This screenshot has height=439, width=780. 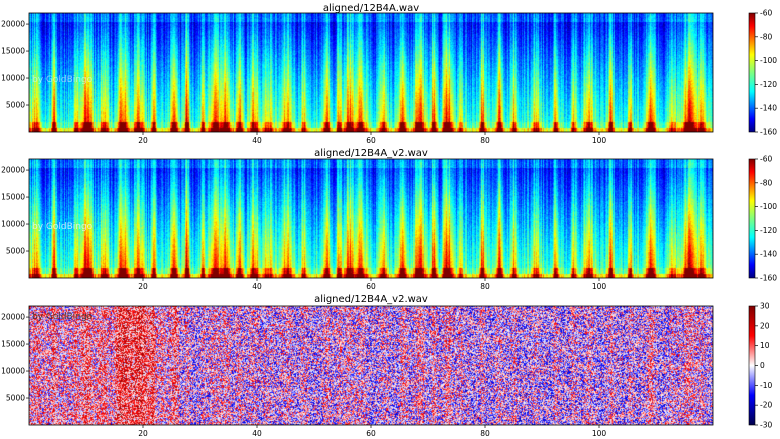 What do you see at coordinates (15, 211) in the screenshot?
I see `panel-2-y-ticks: 5000 10000 15000 20000` at bounding box center [15, 211].